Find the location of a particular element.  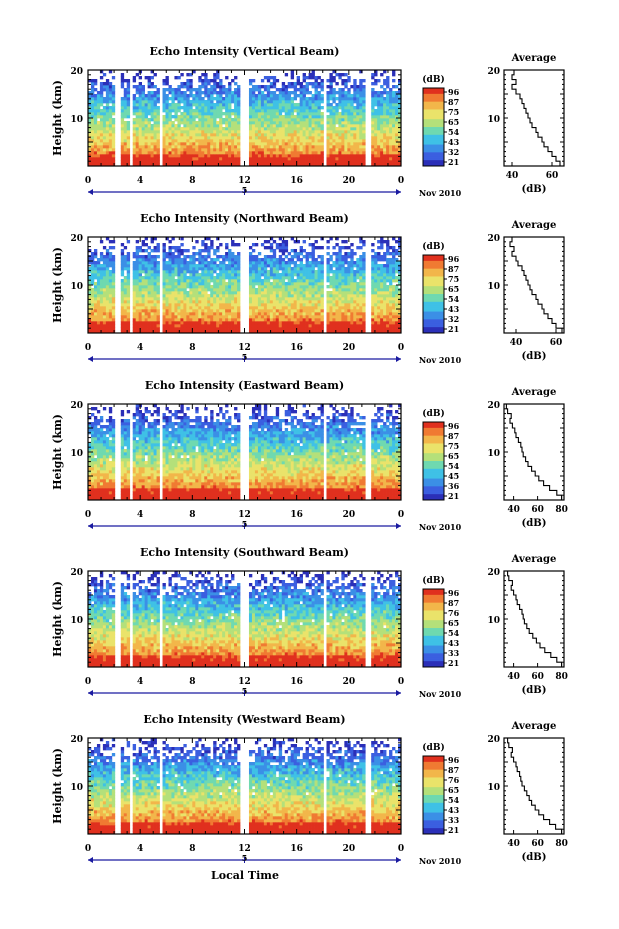

panel-title: Echo Intensity (Southward Beam) is located at coordinates (244, 552).